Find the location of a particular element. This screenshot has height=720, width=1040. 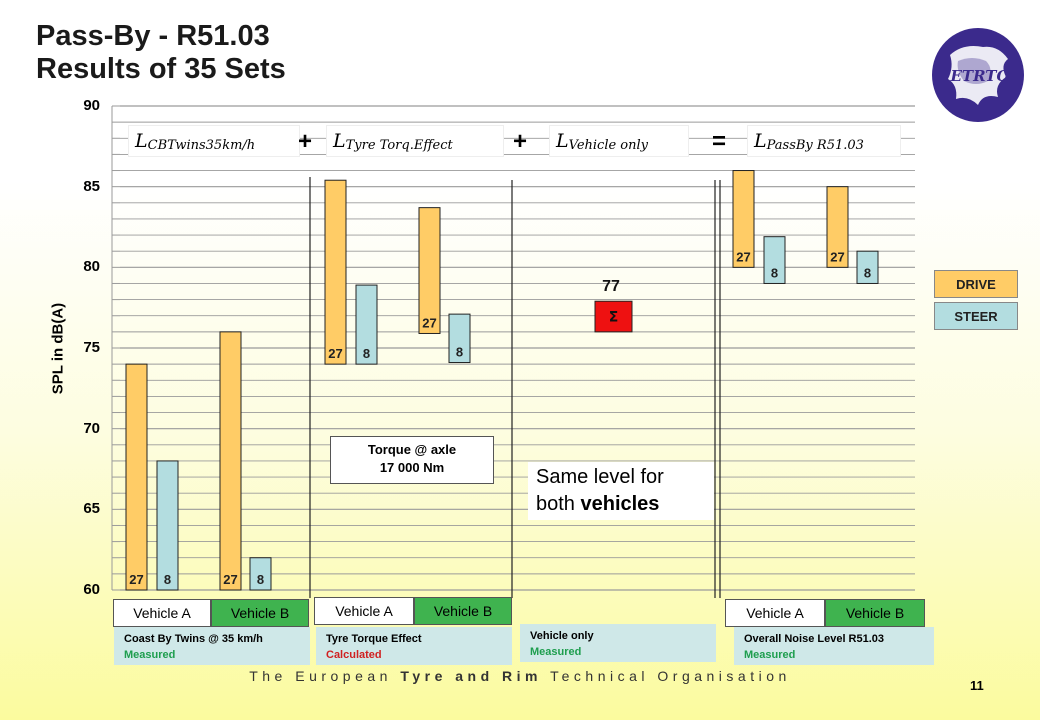

same-level-note: Same level for both vehicles is located at coordinates (621, 491).